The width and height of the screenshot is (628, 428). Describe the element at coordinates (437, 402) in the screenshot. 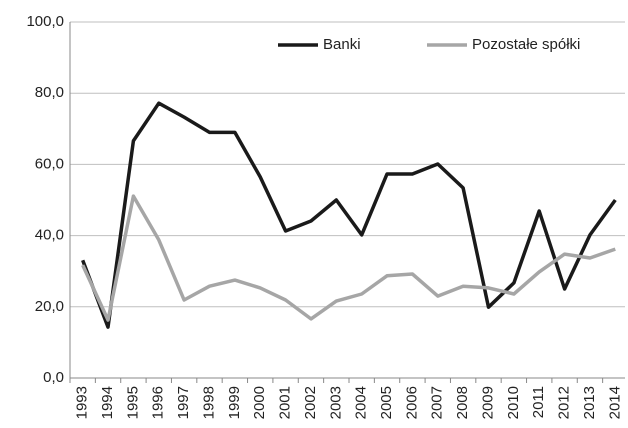

I see `x-tick-label: 2007` at that location.